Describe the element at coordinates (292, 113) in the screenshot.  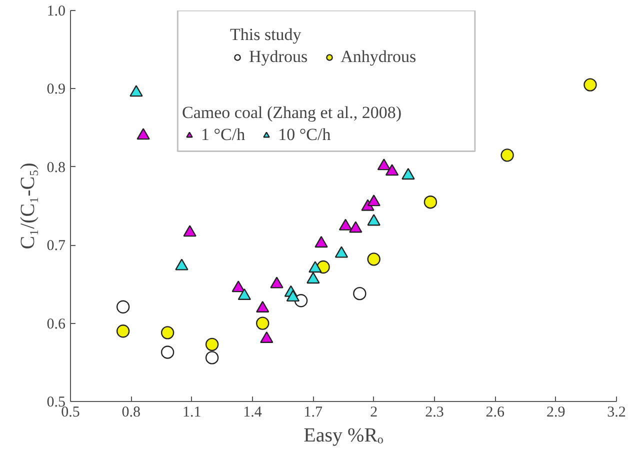
I see `annotation: Cameo coal (Zhang et al., 2008)` at that location.